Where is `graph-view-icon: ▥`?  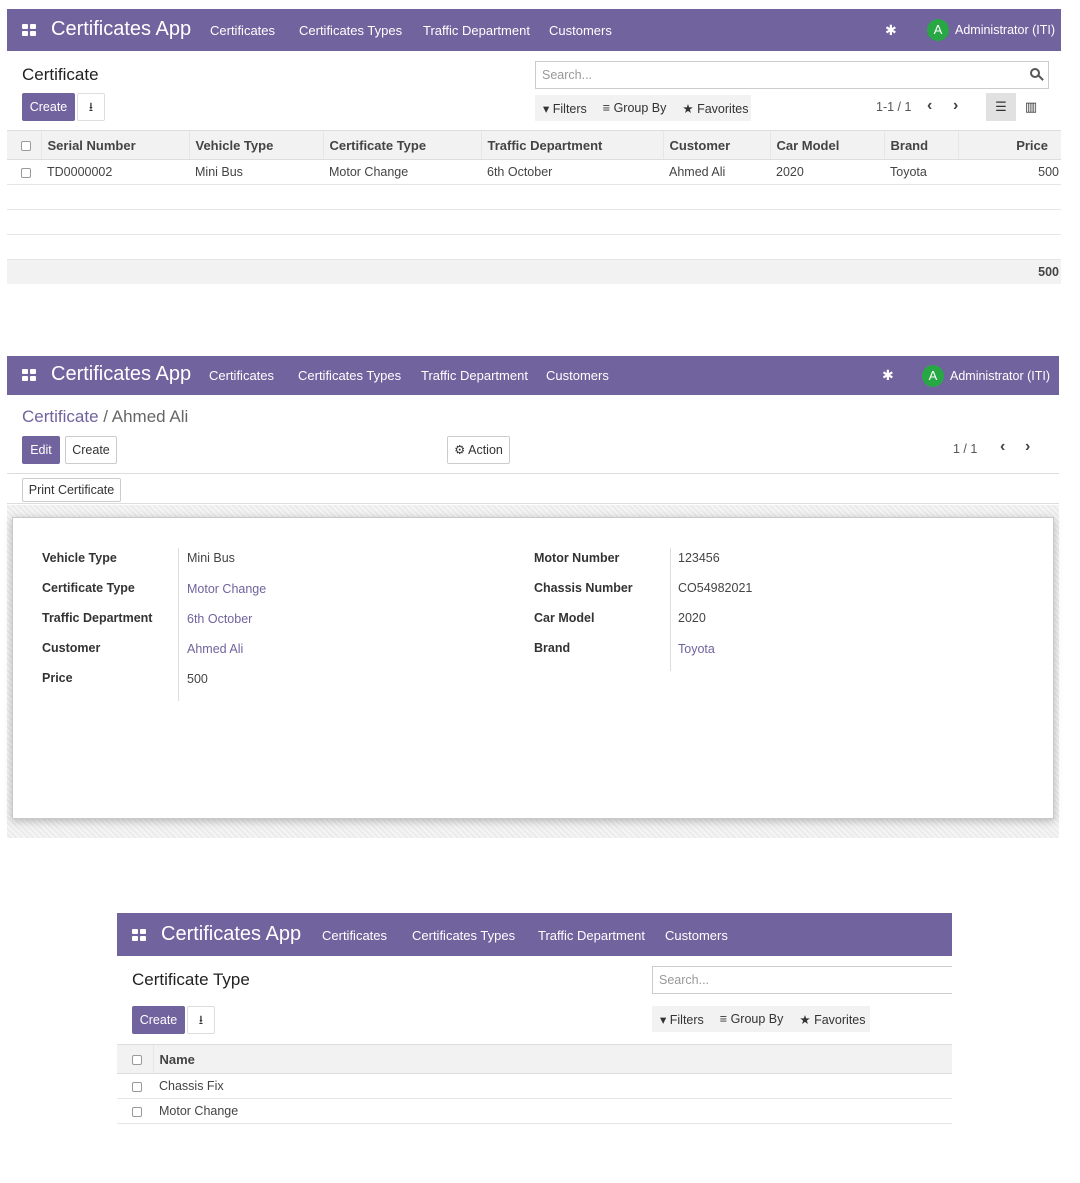
graph-view-icon: ▥ is located at coordinates (1031, 106).